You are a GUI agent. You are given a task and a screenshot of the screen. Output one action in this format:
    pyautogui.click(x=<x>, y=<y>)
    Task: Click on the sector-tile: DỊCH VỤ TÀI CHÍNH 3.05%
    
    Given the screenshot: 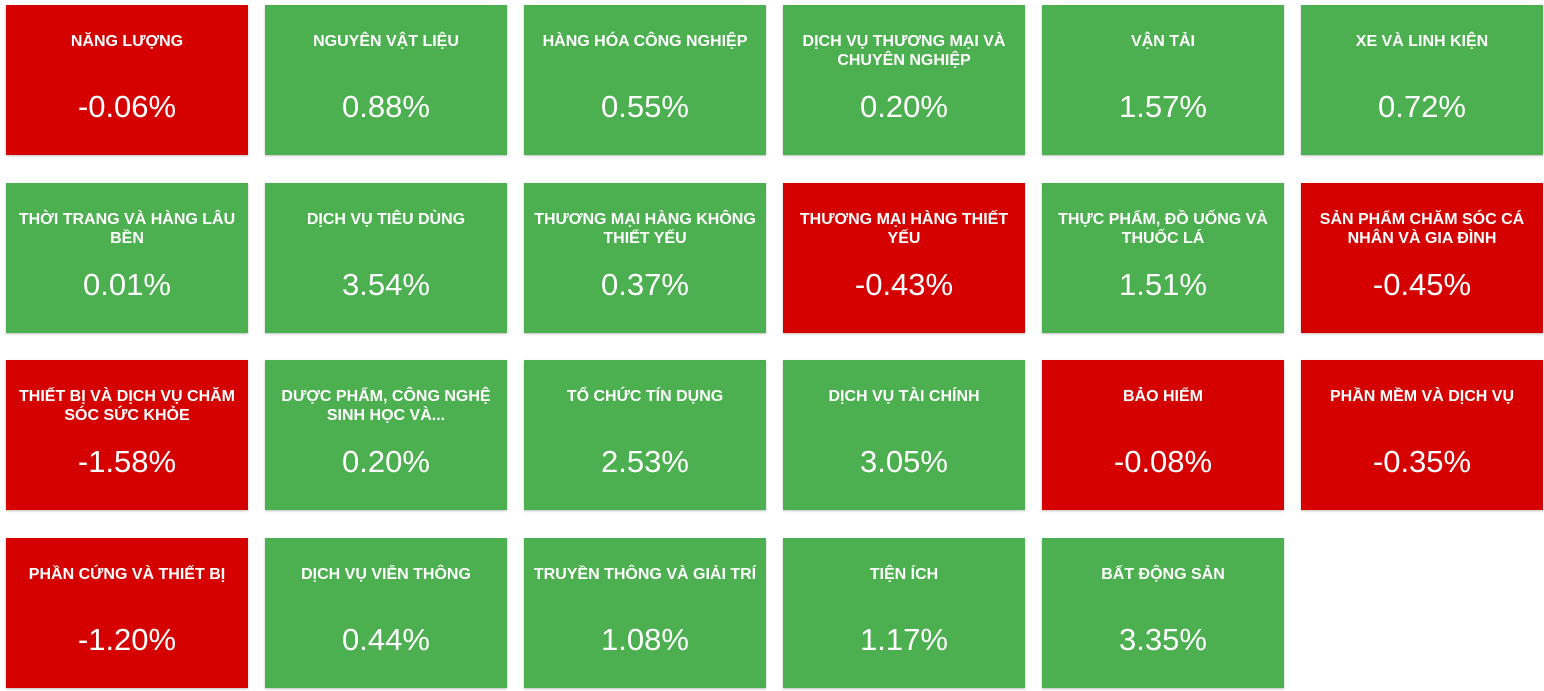 What is the action you would take?
    pyautogui.click(x=904, y=435)
    